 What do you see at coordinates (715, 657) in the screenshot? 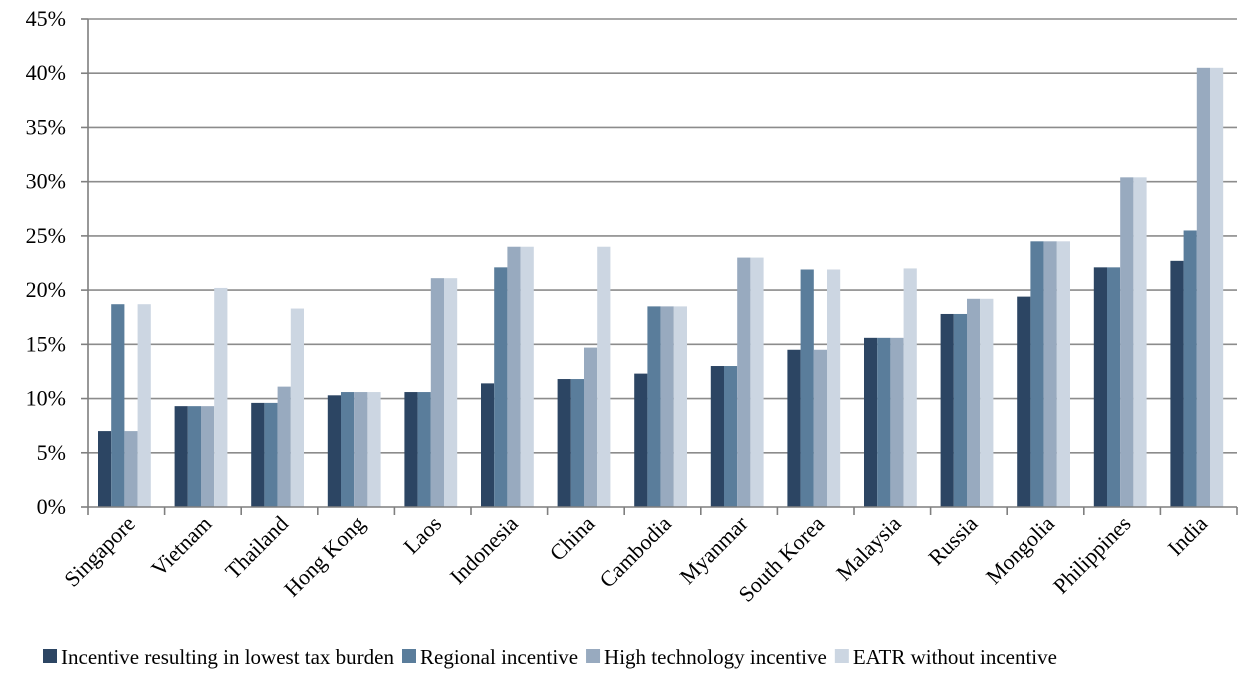
I see `legend-label: High technology incentive` at bounding box center [715, 657].